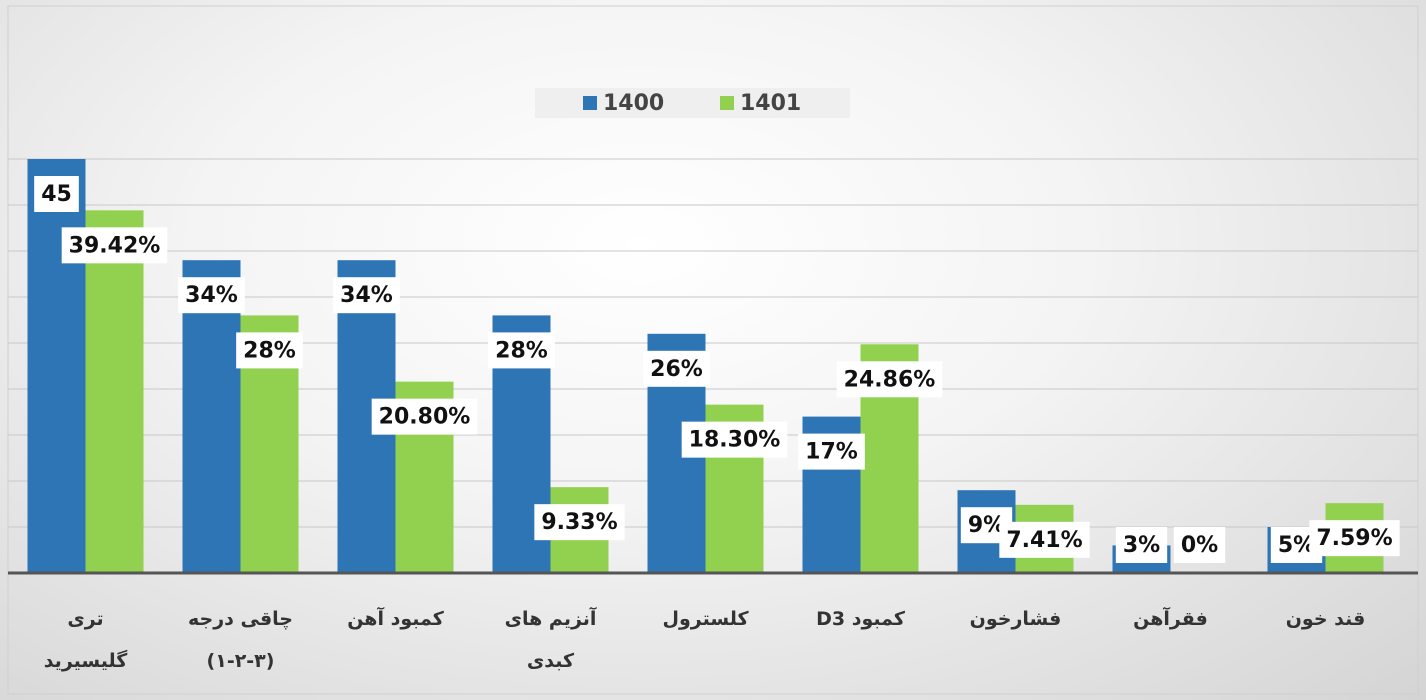 The width and height of the screenshot is (1426, 700). I want to click on value-label: 45, so click(56, 194).